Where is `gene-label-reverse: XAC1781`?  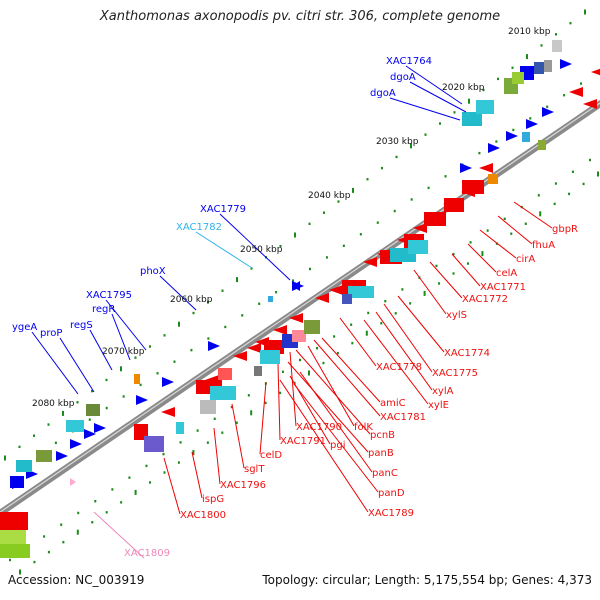 gene-label-reverse: XAC1781 is located at coordinates (403, 417).